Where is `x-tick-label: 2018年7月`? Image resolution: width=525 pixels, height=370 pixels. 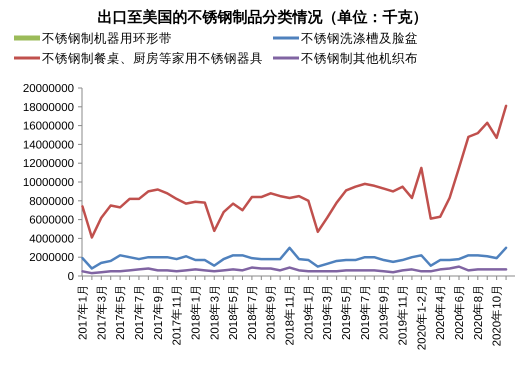 x-tick-label: 2018年7月 is located at coordinates (252, 312).